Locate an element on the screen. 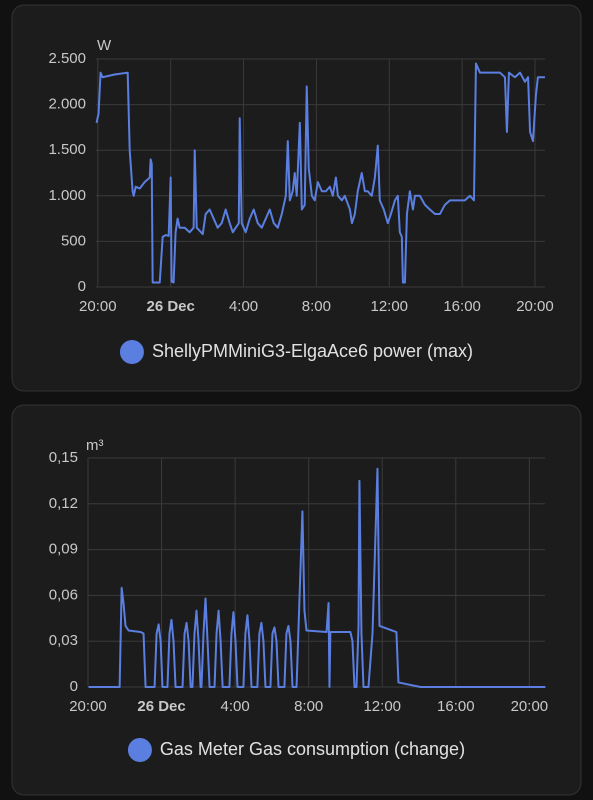 The image size is (593, 800). legend-label: ShellyPMMiniG3-ElgaAce6 power (max) is located at coordinates (312, 351).